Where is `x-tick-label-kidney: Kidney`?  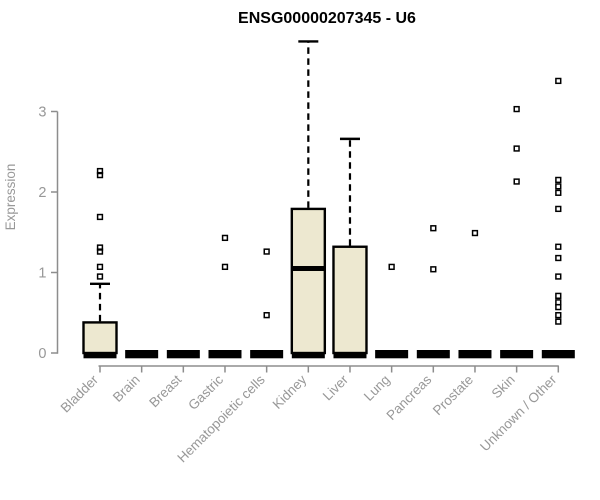 x-tick-label-kidney: Kidney is located at coordinates (290, 392).